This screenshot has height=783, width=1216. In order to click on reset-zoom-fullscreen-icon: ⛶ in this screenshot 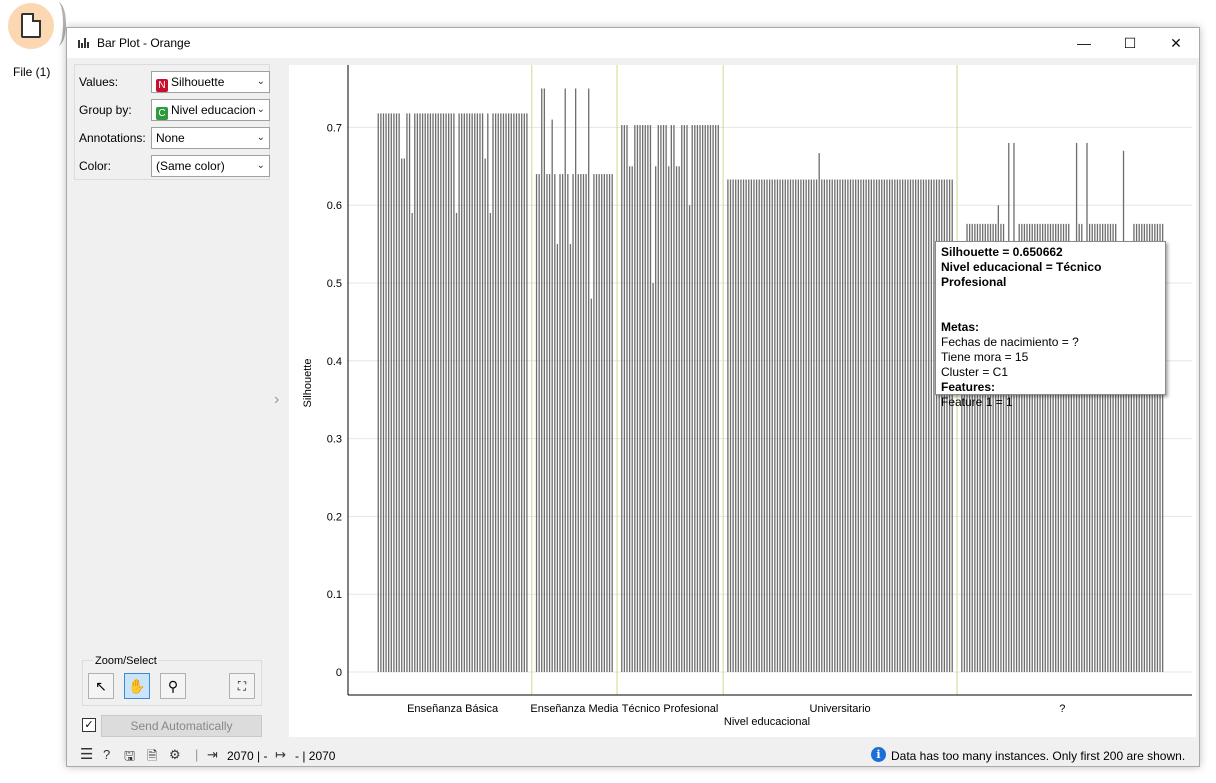, I will do `click(242, 686)`.